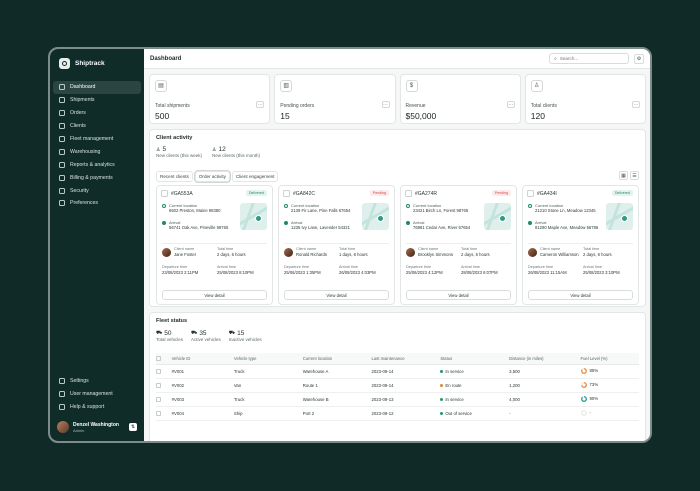  Describe the element at coordinates (236, 152) in the screenshot. I see `count-block: ♙ 12 New clients (this month)` at that location.